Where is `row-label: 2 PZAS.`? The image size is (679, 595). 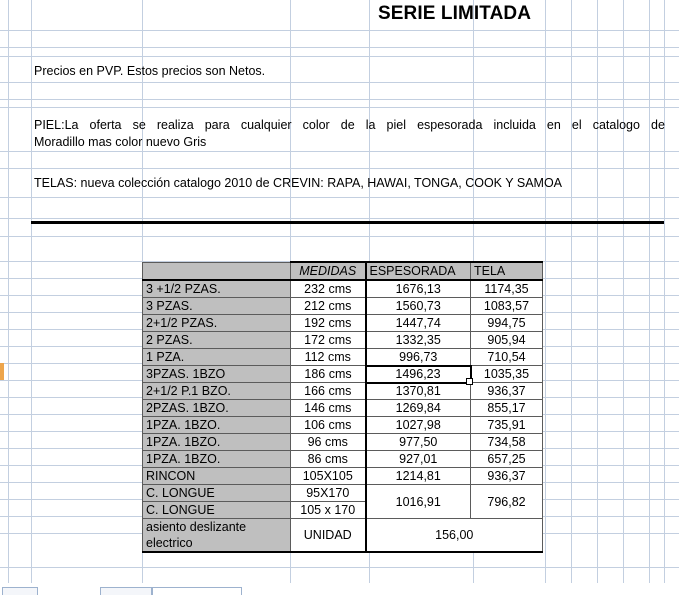 row-label: 2 PZAS. is located at coordinates (216, 340).